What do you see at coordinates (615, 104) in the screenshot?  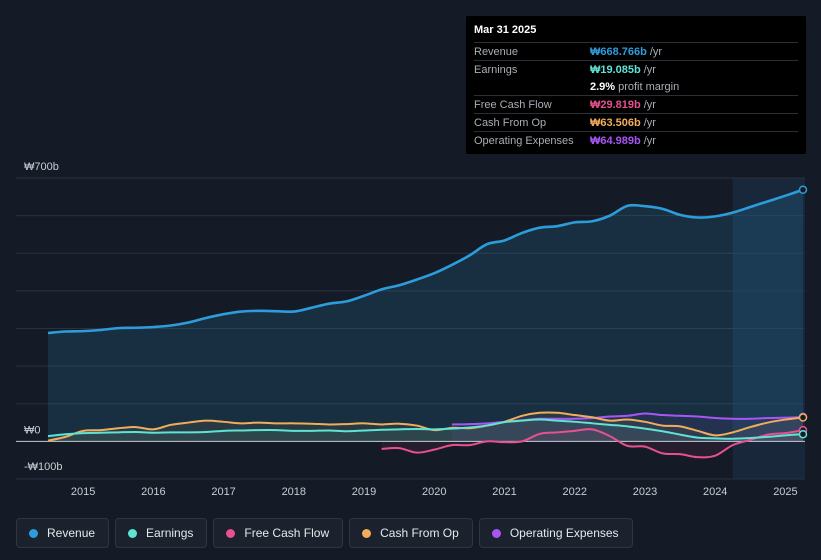 I see `tooltip-value: ₩29.819b` at bounding box center [615, 104].